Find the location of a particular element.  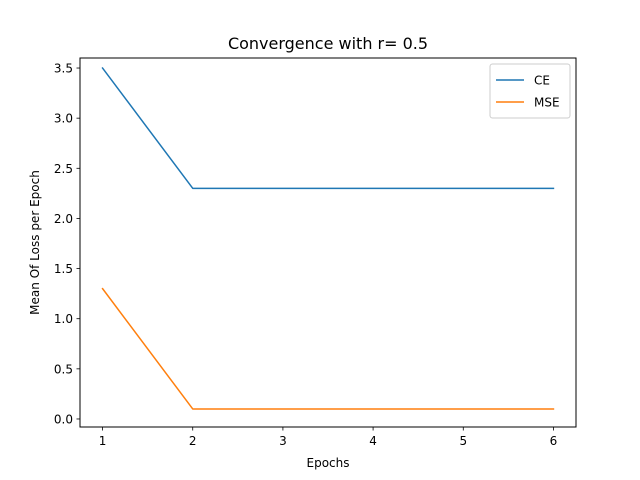

y-tick-label: 0.5 is located at coordinates (63, 369).